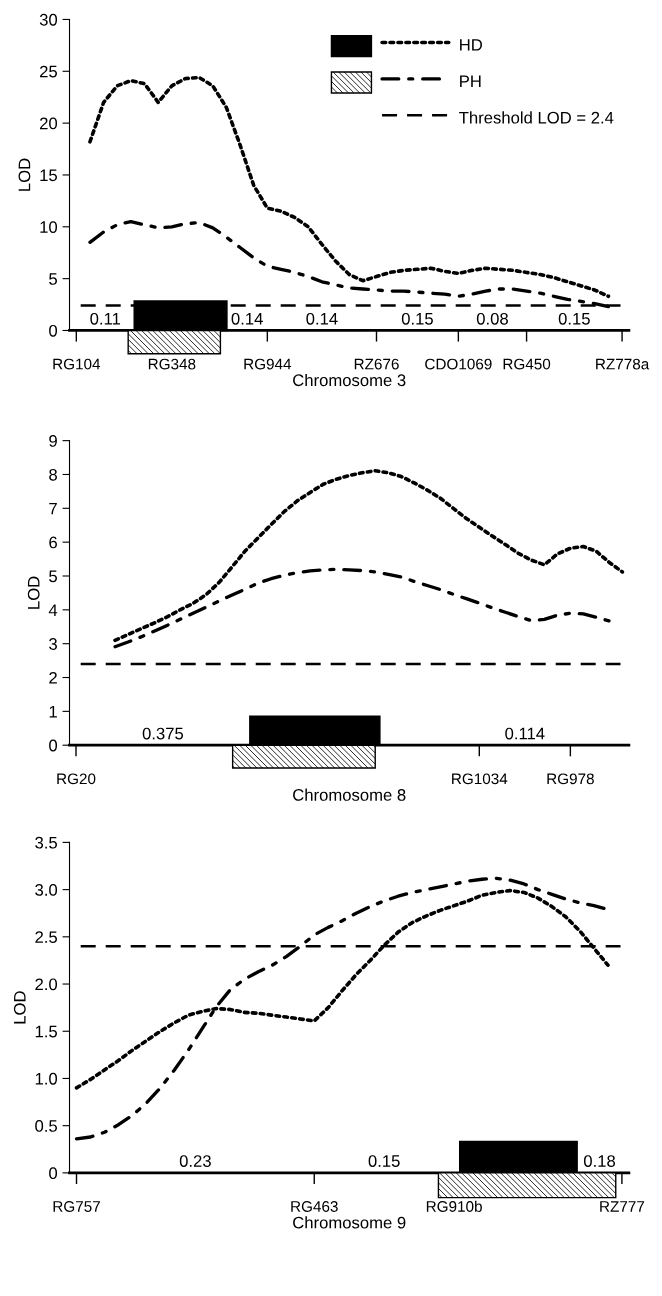 This screenshot has height=1296, width=662. Describe the element at coordinates (76, 779) in the screenshot. I see `x-tick-label: RG20` at that location.